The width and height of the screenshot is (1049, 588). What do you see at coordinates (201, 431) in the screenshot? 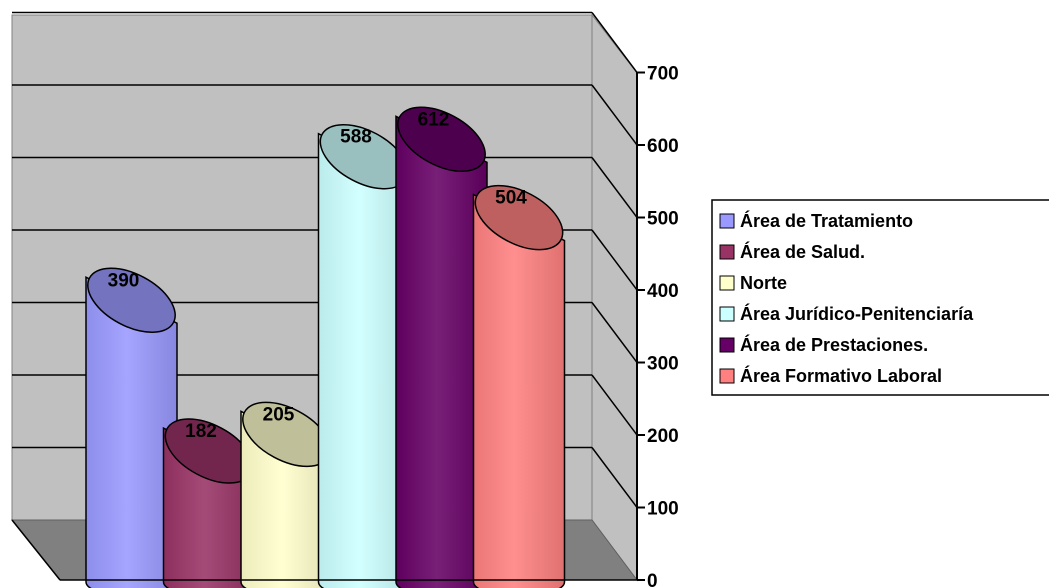
I see `data-label-1: 182` at bounding box center [201, 431].